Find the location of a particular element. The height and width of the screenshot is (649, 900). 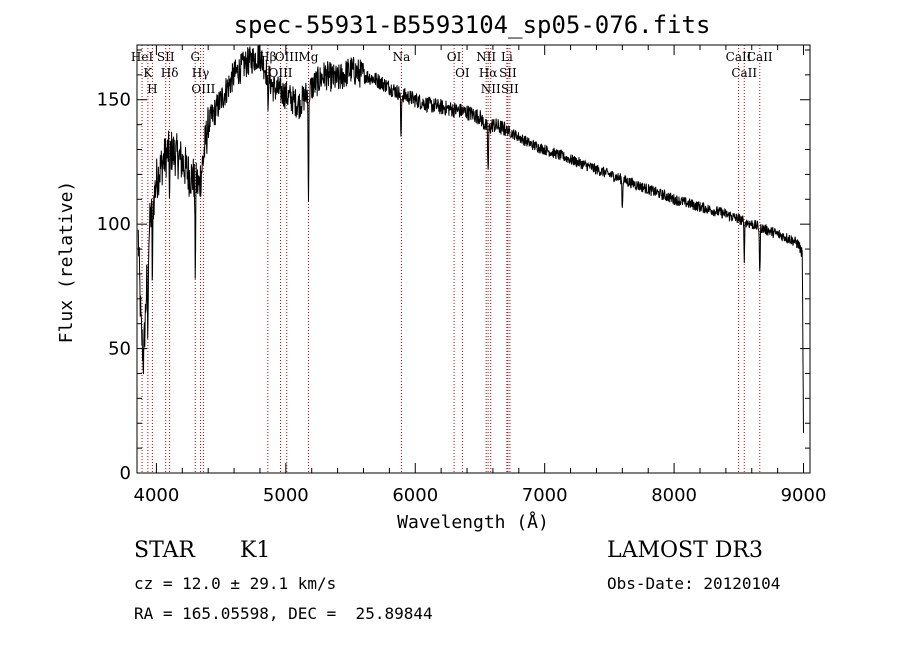

line-label-13: OI is located at coordinates (454, 57).